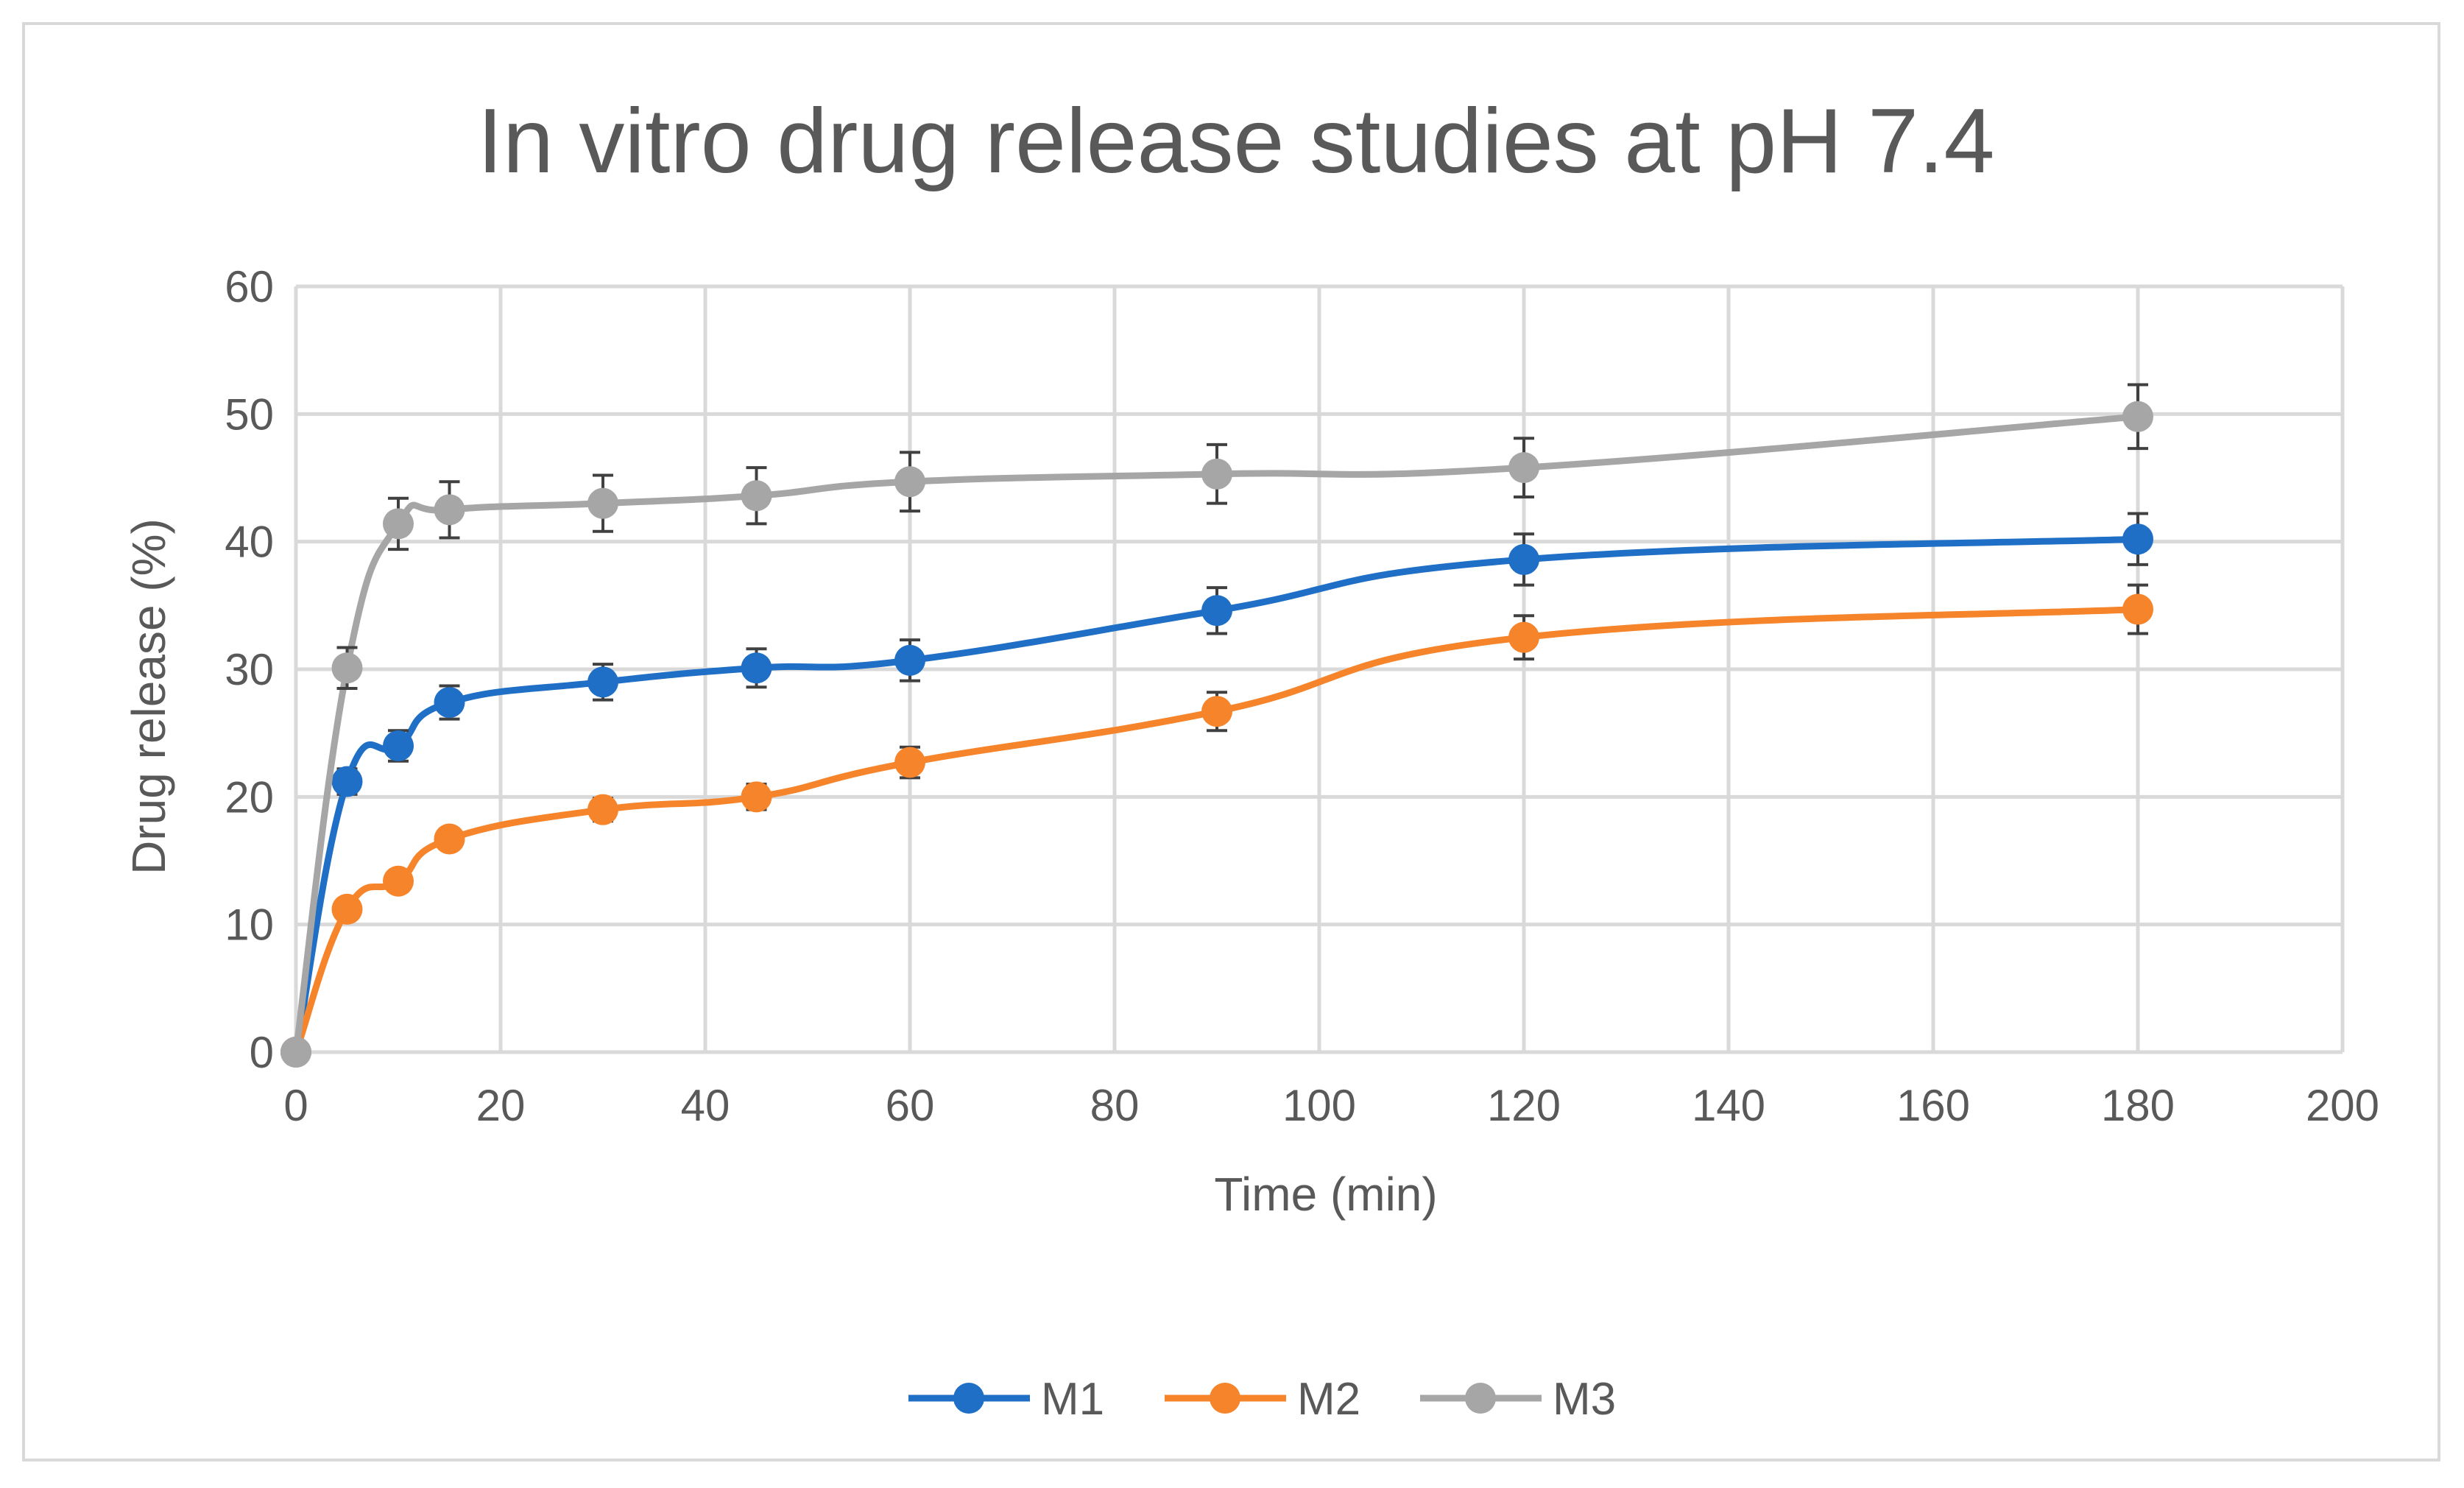 The width and height of the screenshot is (2464, 1488). I want to click on y-tick-label: 0, so click(262, 1052).